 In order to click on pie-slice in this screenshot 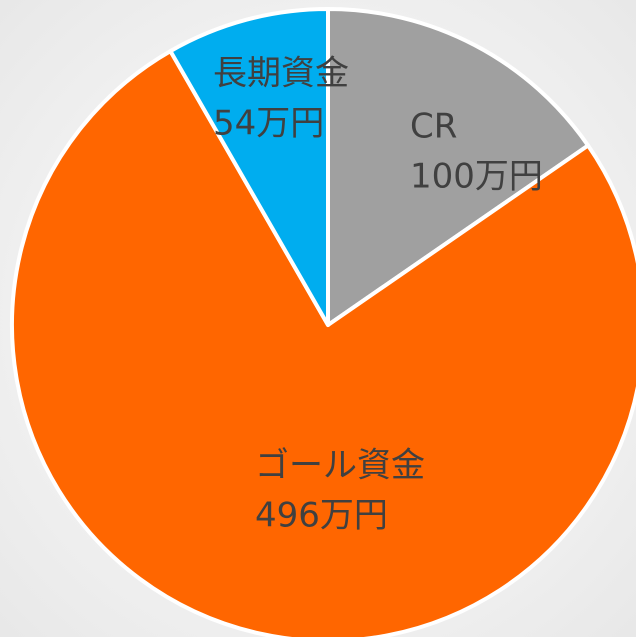, I will do `click(249, 167)`.